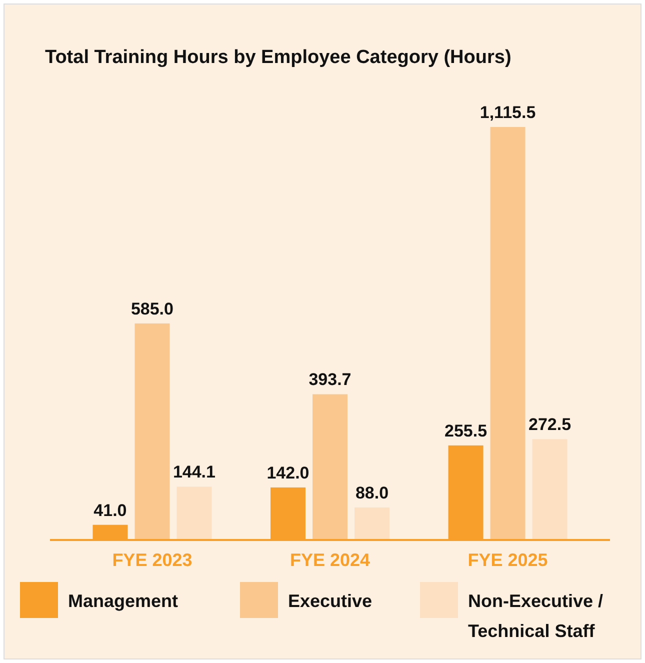  What do you see at coordinates (123, 601) in the screenshot?
I see `legend-label: Management` at bounding box center [123, 601].